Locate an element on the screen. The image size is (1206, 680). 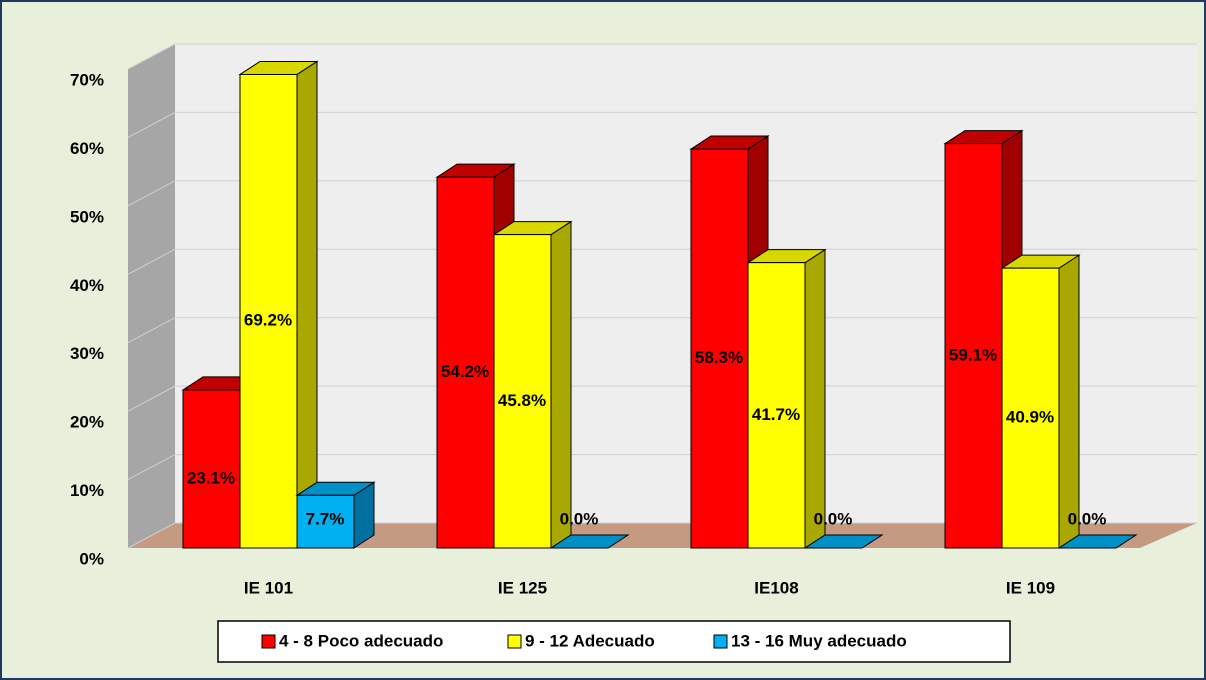
legend-label: 13 - 16 Muy adecuado is located at coordinates (819, 640).